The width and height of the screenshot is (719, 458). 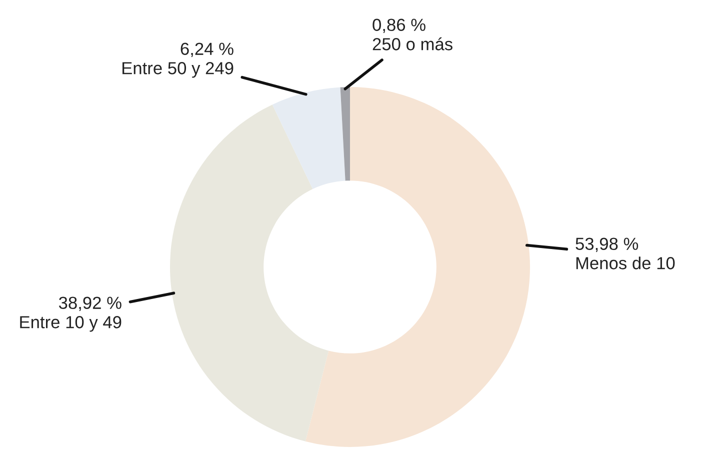 What do you see at coordinates (178, 70) in the screenshot?
I see `slice-label: Entre 50 y 249` at bounding box center [178, 70].